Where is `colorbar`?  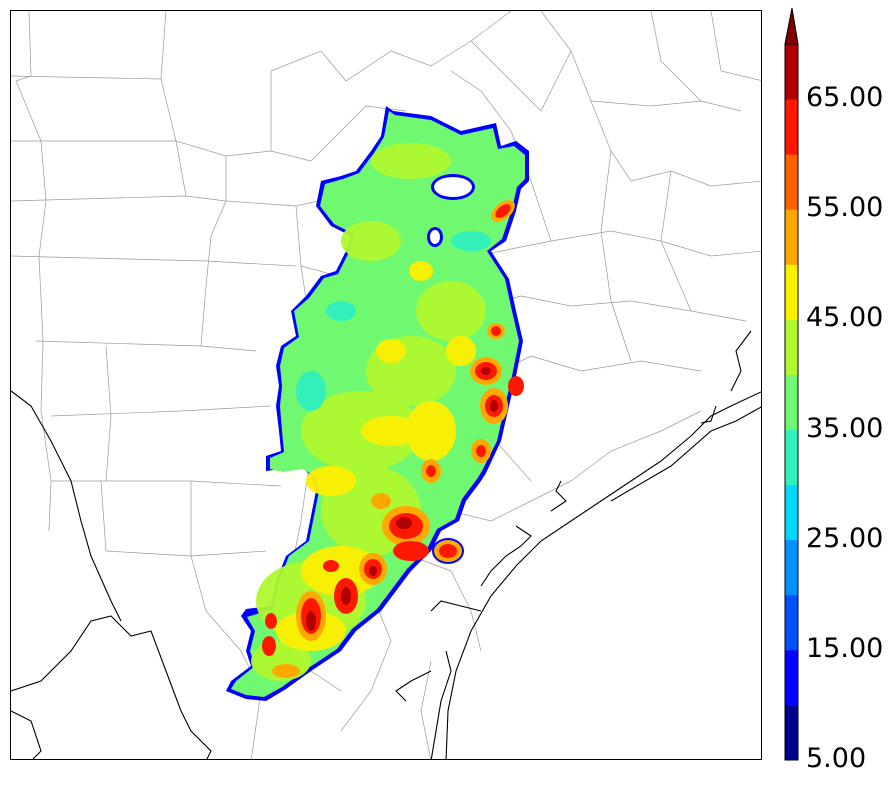 colorbar is located at coordinates (791, 384).